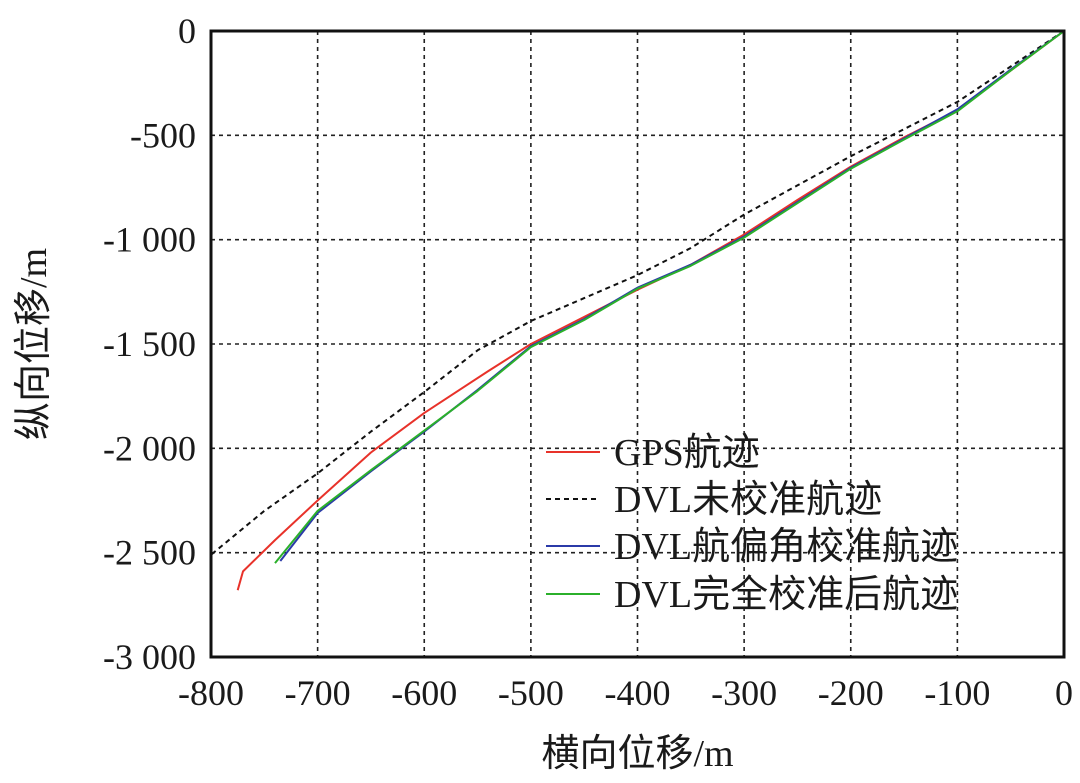  I want to click on x-tick-label: -700, so click(318, 693).